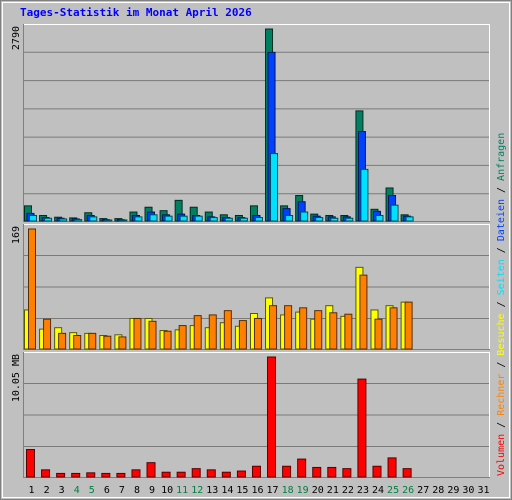 The width and height of the screenshot is (512, 500). I want to click on x-tick-label-12: 12, so click(197, 490).